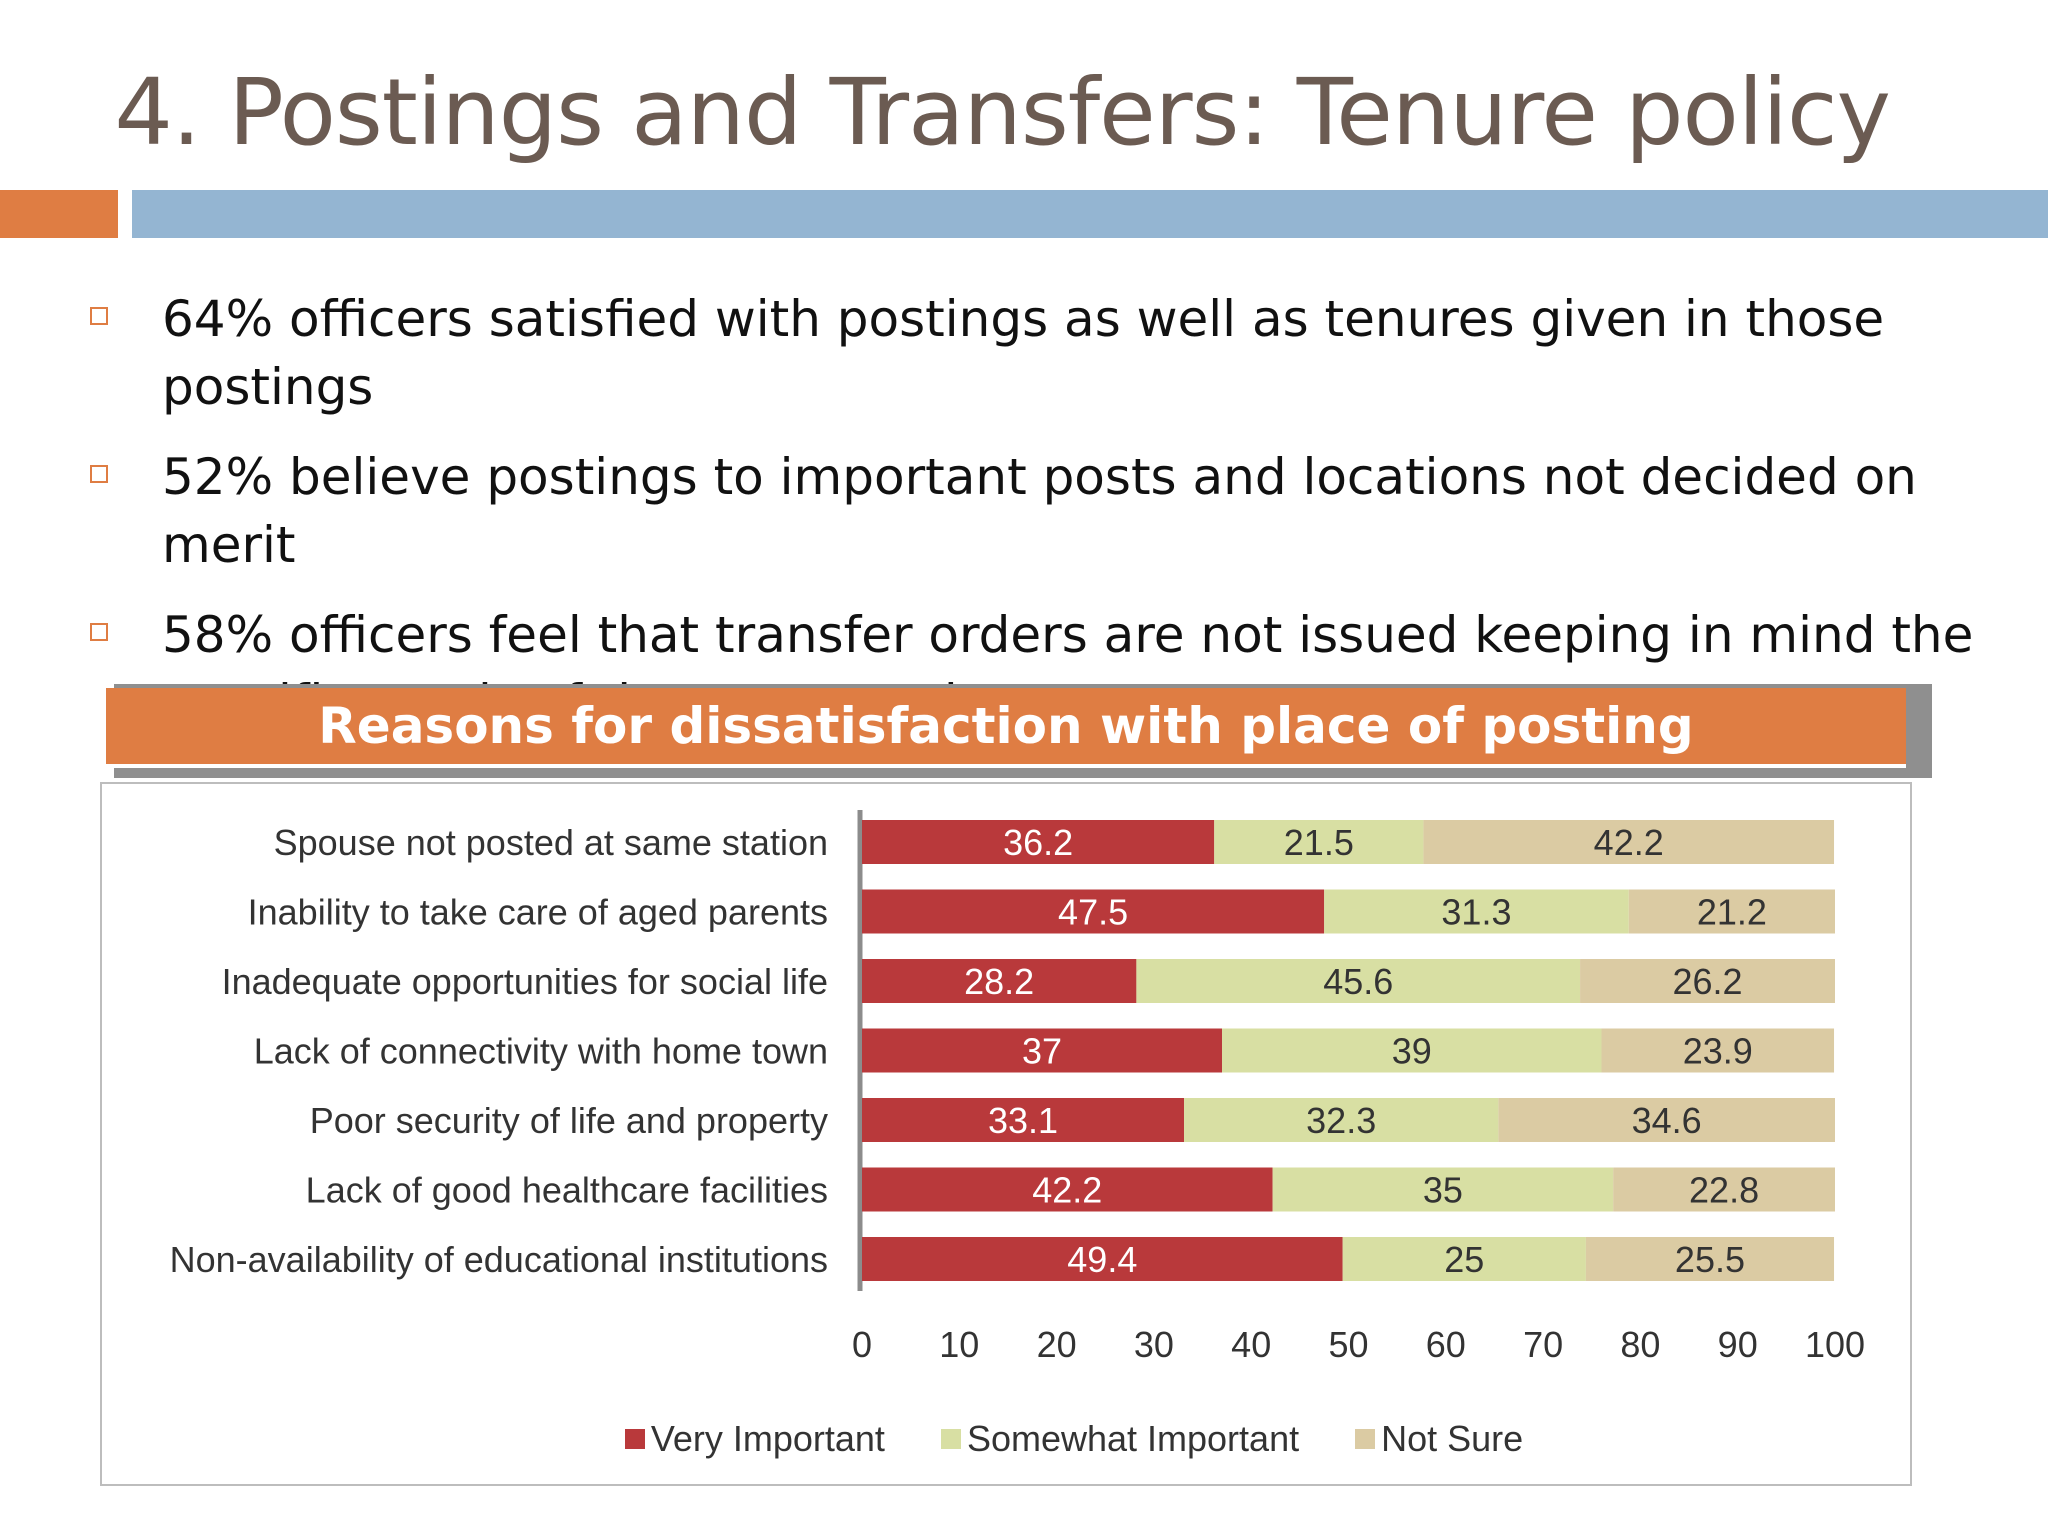 The image size is (2048, 1536). What do you see at coordinates (1251, 1344) in the screenshot?
I see `x-tick-label: 40` at bounding box center [1251, 1344].